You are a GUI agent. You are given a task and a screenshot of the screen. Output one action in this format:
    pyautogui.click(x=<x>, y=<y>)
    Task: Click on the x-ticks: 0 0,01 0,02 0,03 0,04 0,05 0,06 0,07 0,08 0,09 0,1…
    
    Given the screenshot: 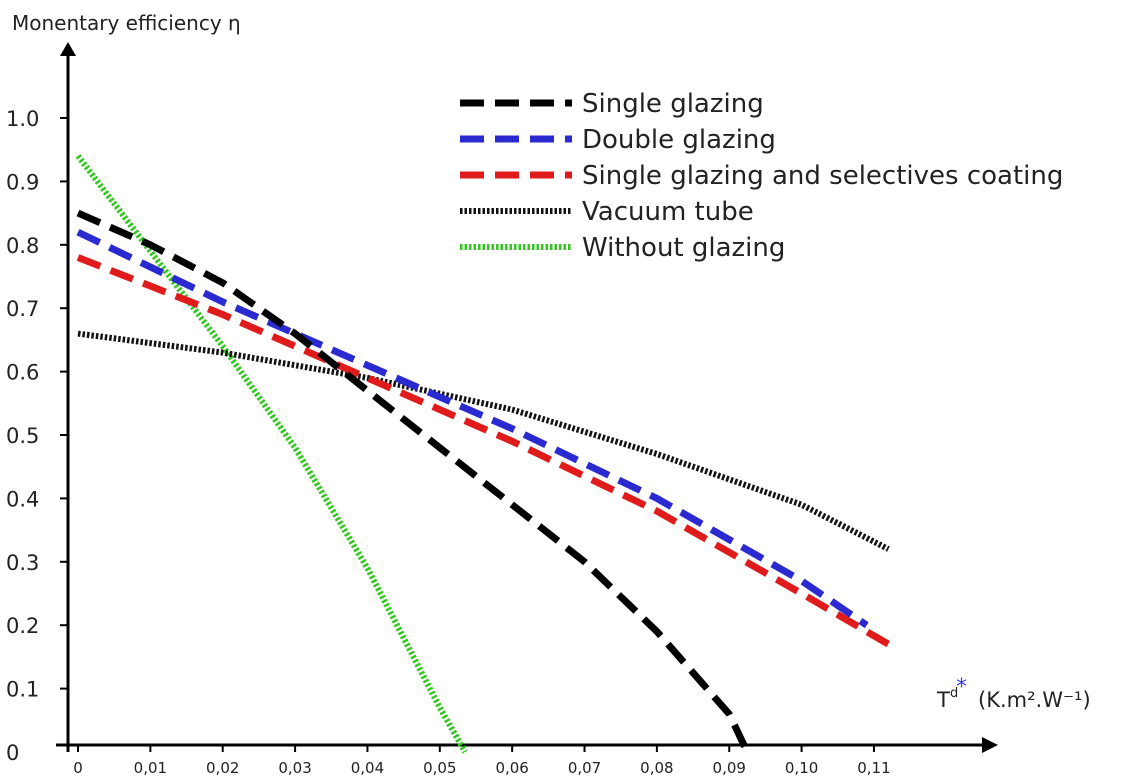 What is the action you would take?
    pyautogui.click(x=482, y=761)
    